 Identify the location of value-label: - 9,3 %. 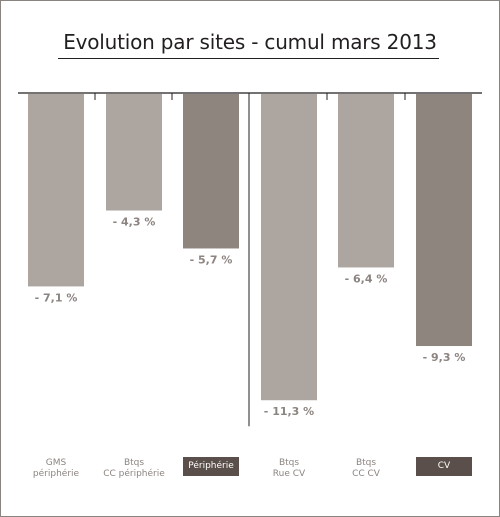
(444, 357).